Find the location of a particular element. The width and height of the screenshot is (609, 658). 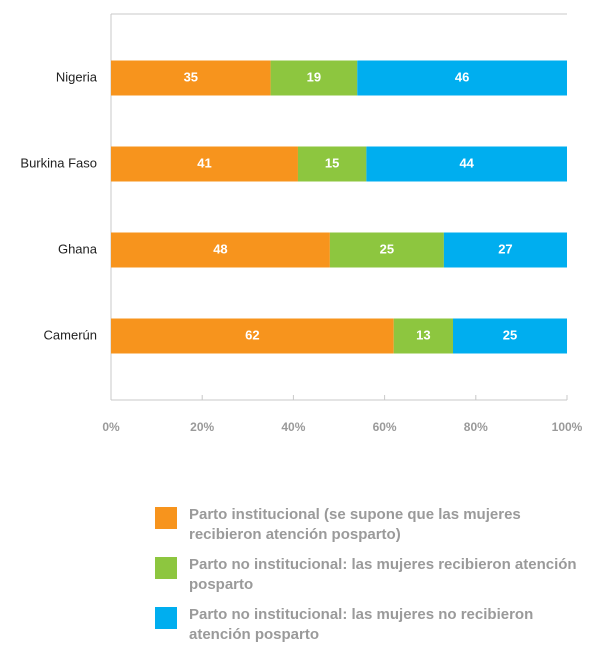

x-tick-label: 80% is located at coordinates (476, 427).